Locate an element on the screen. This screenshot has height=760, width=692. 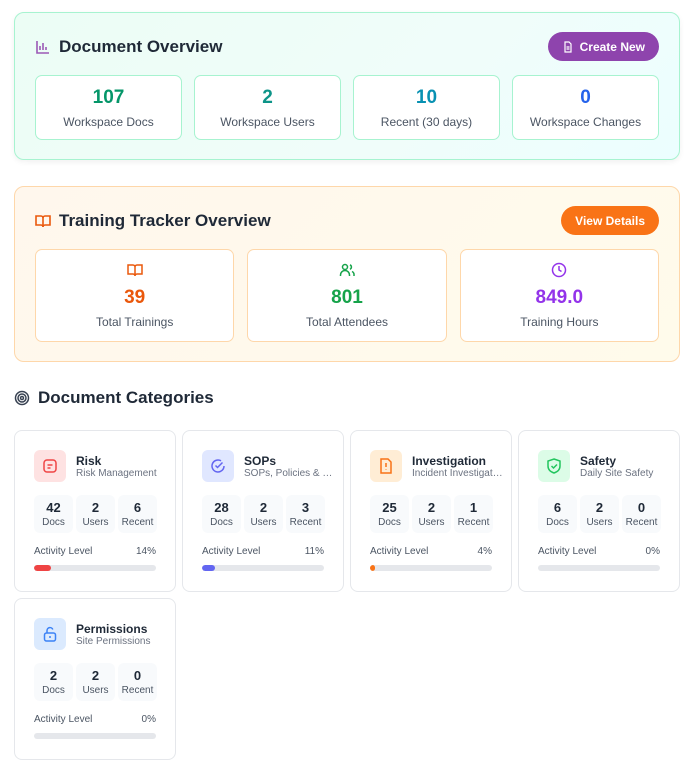
stat-value: 849.0 is located at coordinates (559, 297).